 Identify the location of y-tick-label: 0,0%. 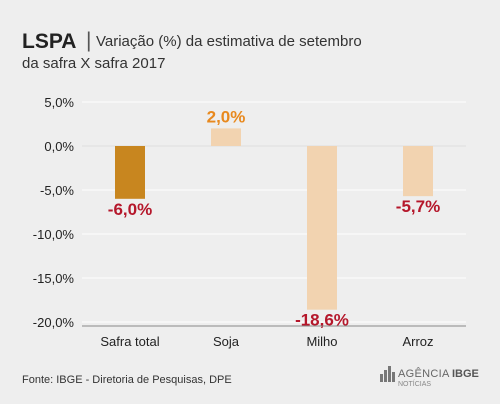
(59, 146).